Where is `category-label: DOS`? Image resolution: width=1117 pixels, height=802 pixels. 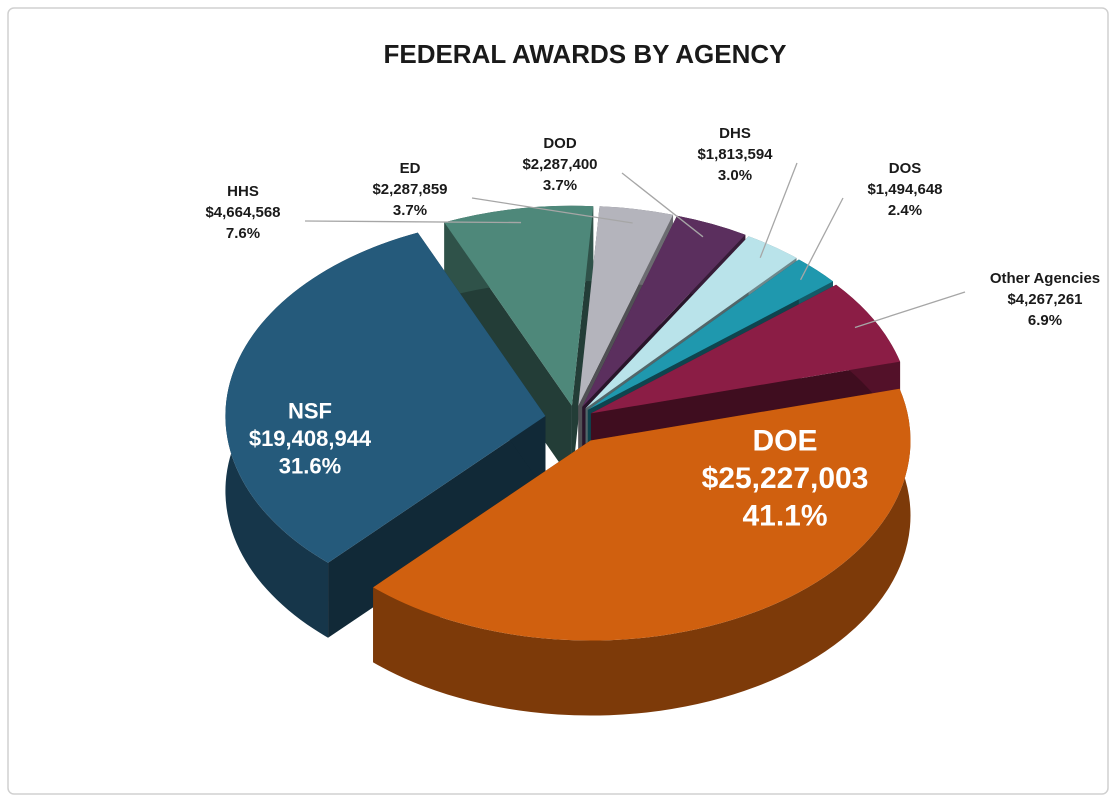 category-label: DOS is located at coordinates (905, 168).